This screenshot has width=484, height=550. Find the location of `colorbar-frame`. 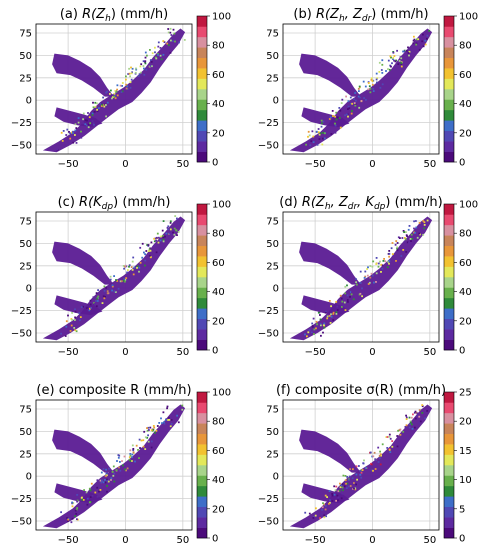

colorbar-frame is located at coordinates (449, 277).